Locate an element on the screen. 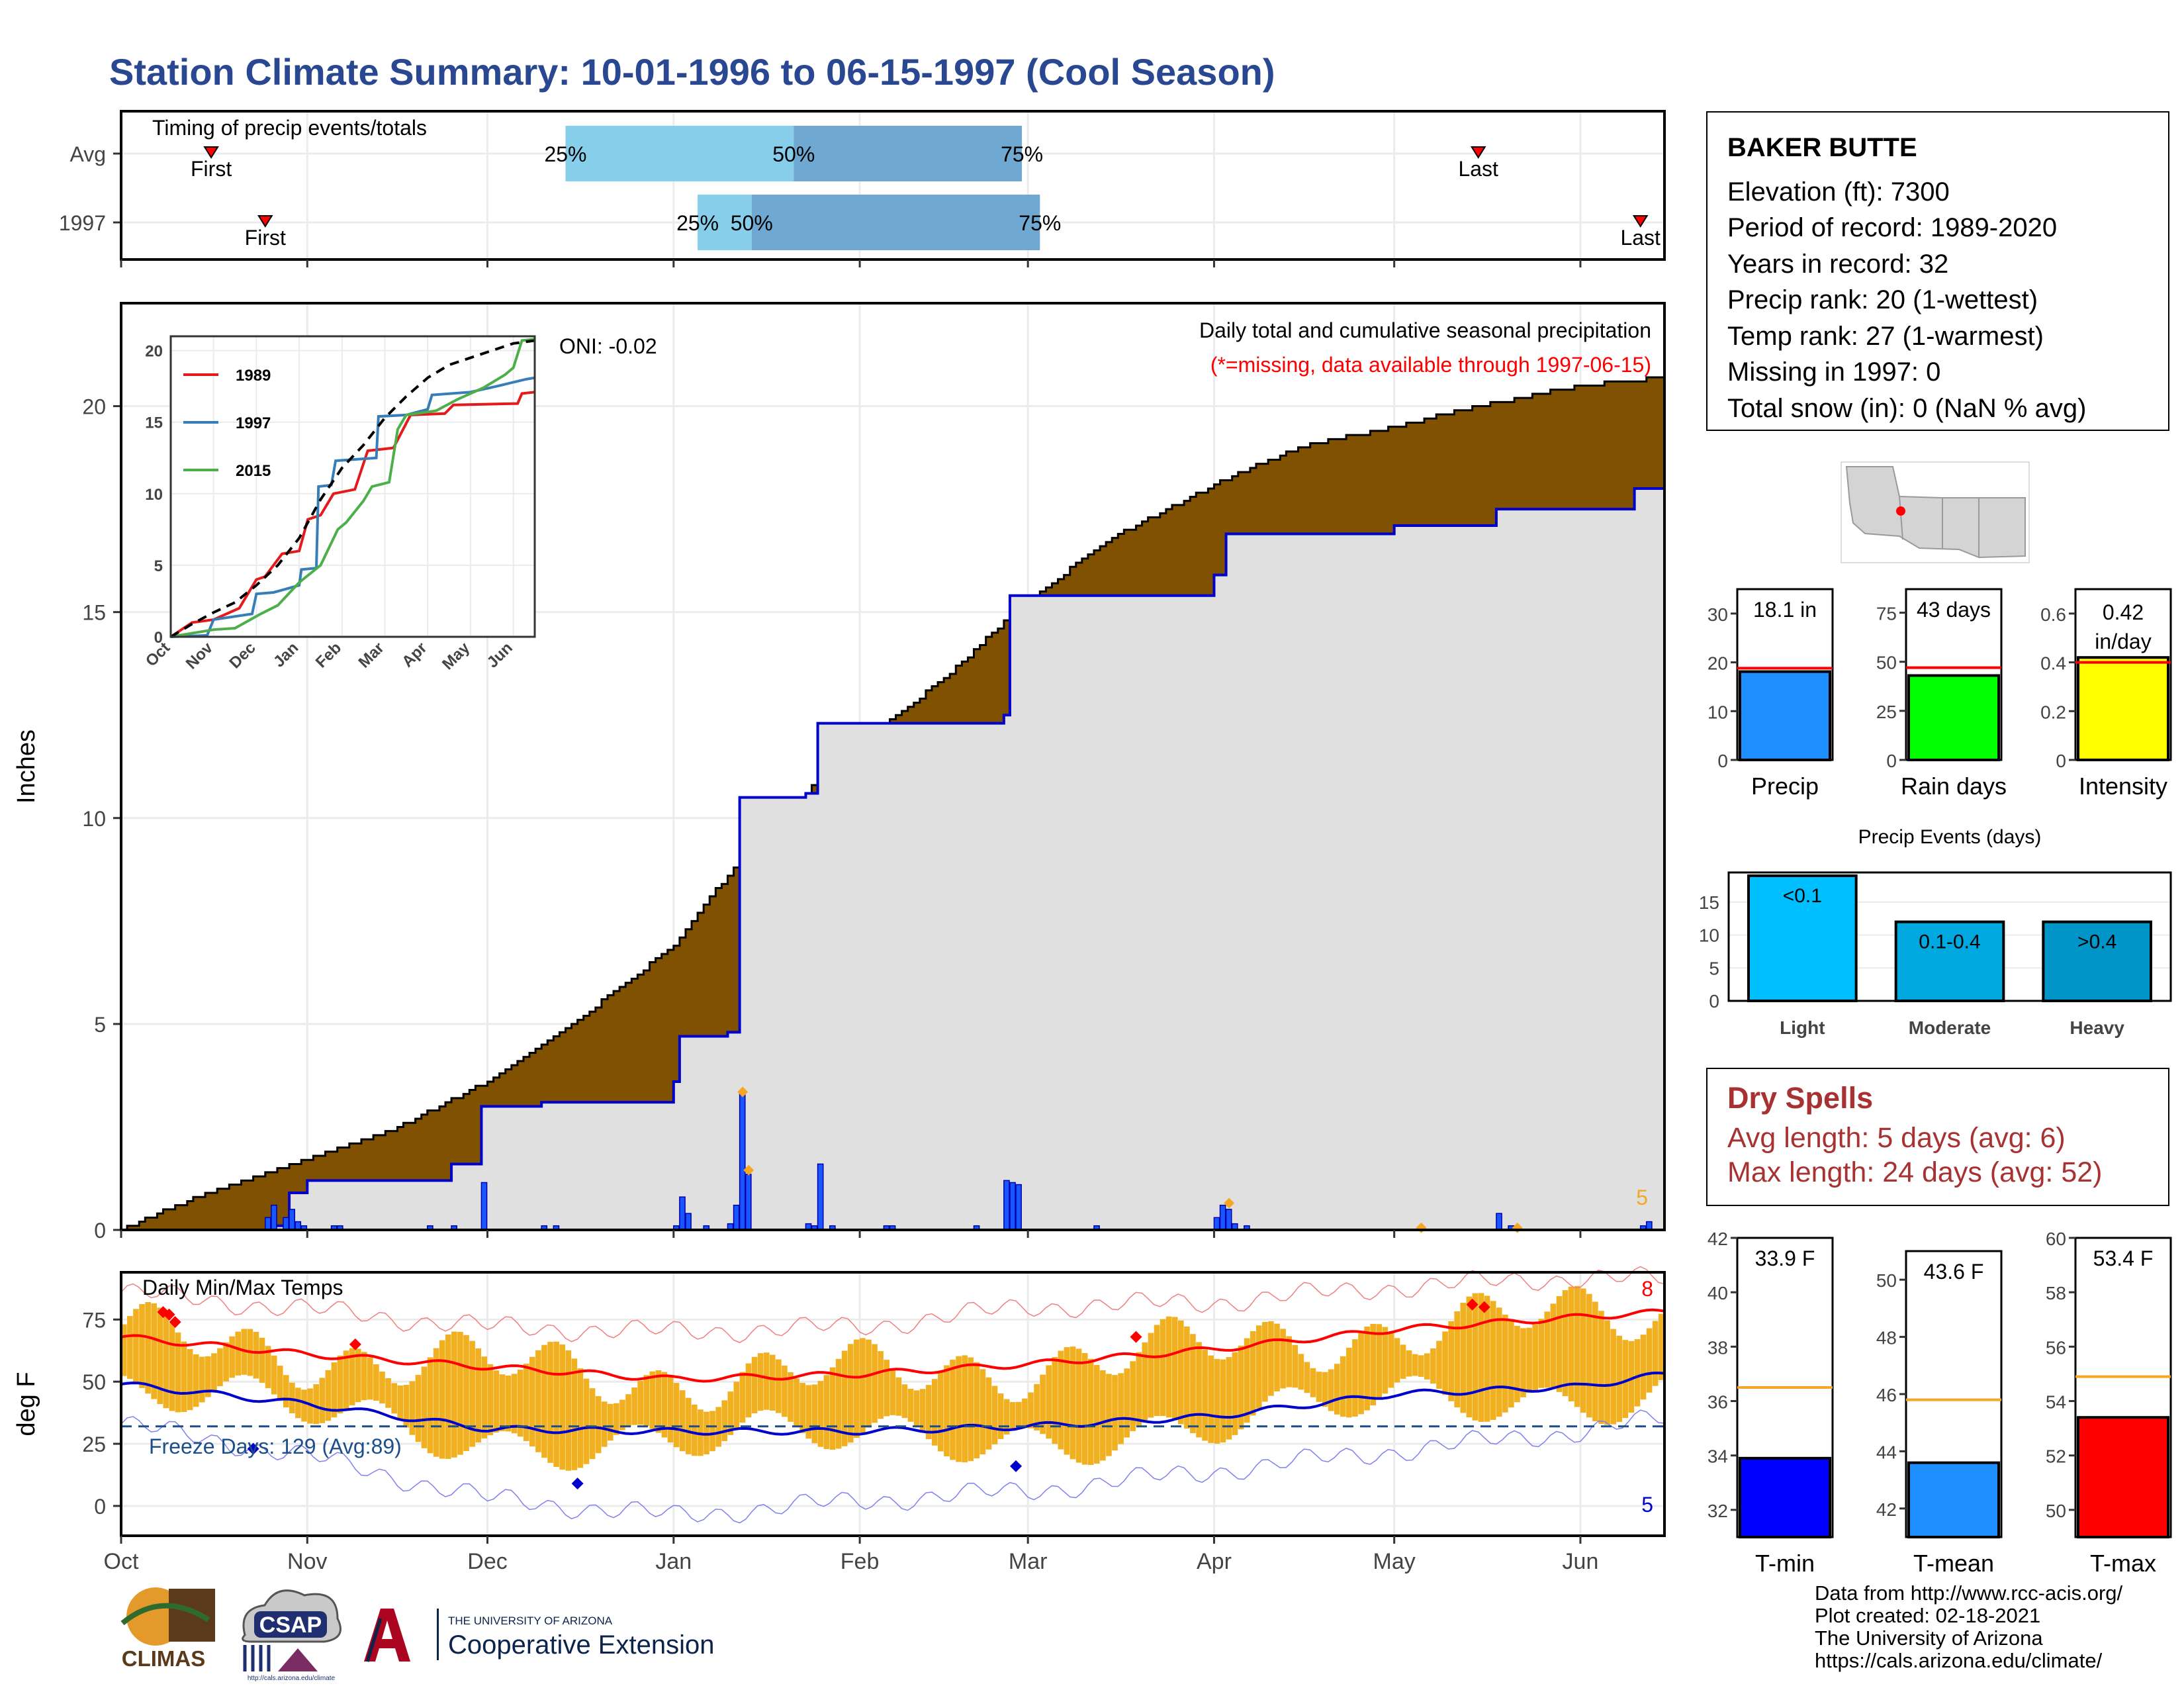 The image size is (2184, 1688). events-bar-label: 0.1-0.4 is located at coordinates (1949, 942).